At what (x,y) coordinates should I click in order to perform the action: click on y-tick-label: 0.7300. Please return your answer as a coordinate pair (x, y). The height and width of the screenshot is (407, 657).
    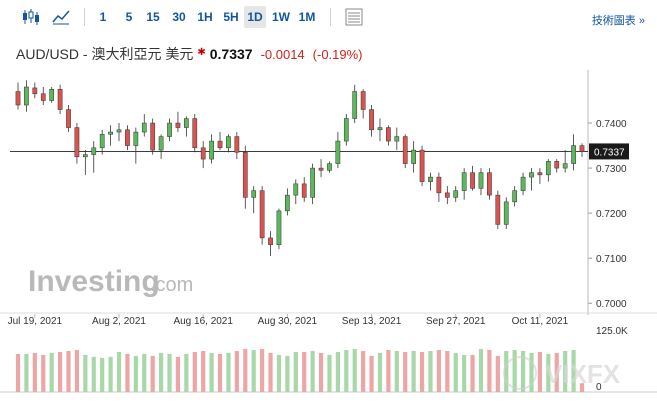
    Looking at the image, I should click on (611, 169).